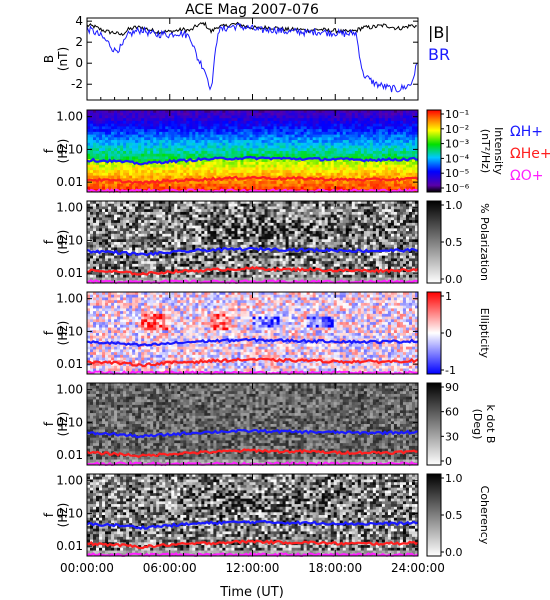 Image resolution: width=550 pixels, height=600 pixels. Describe the element at coordinates (526, 132) in the screenshot. I see `gyro-legend-h: ΩH+` at that location.